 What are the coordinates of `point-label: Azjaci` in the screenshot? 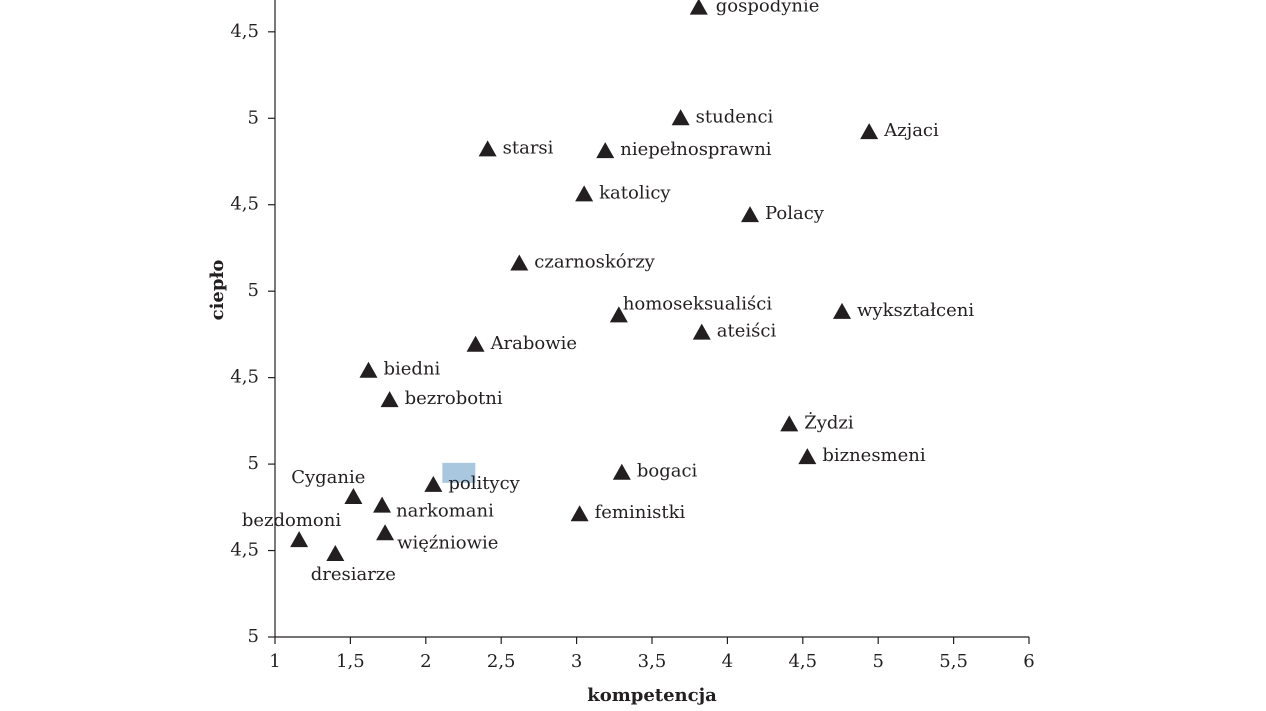 It's located at (911, 130).